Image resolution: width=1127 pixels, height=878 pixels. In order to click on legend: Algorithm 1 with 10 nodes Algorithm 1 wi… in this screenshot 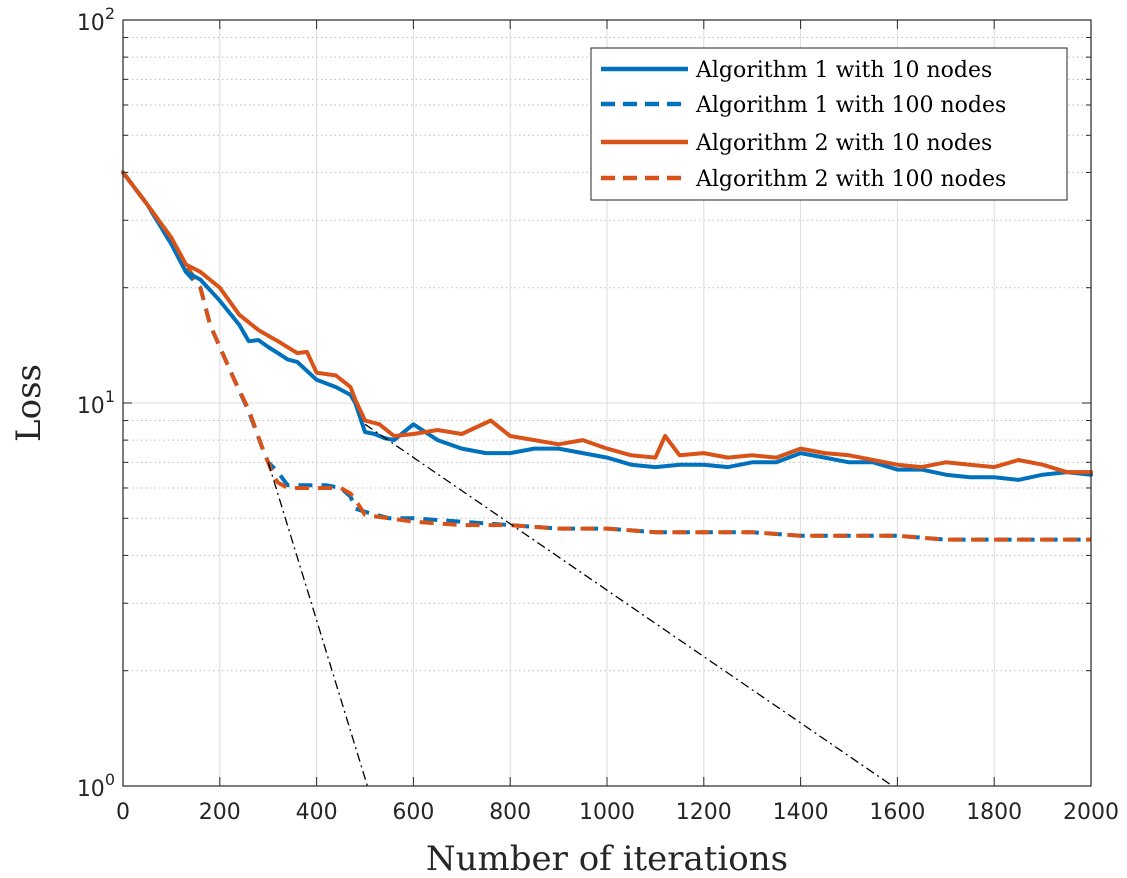, I will do `click(829, 124)`.